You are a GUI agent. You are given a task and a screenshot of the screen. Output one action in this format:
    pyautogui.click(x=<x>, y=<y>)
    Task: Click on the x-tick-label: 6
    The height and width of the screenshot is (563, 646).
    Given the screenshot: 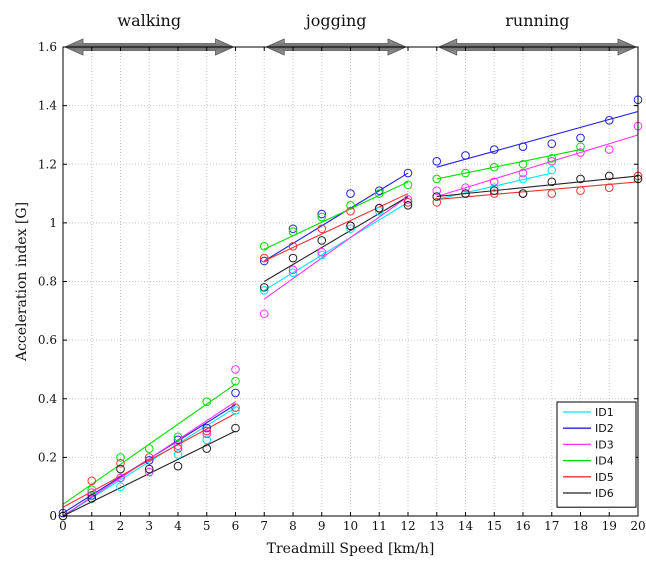 What is the action you would take?
    pyautogui.click(x=236, y=526)
    